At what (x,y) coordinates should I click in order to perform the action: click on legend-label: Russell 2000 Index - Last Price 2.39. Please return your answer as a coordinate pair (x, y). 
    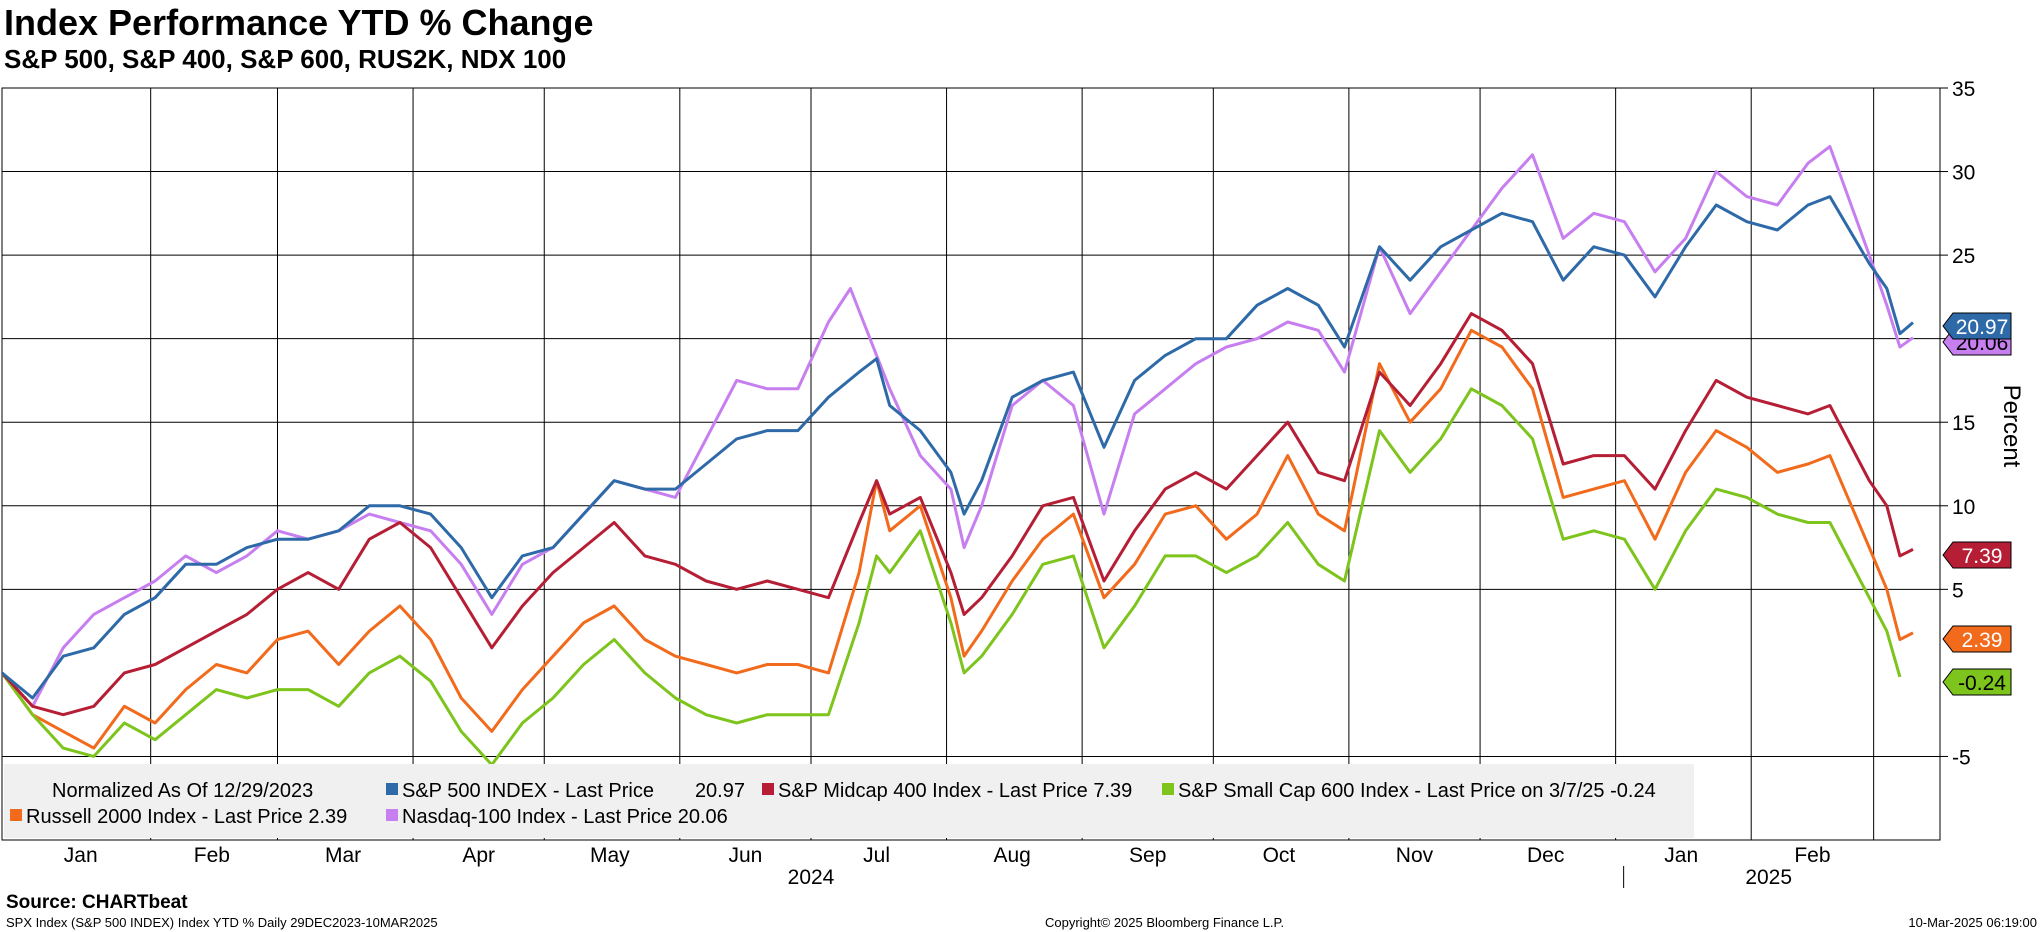
    Looking at the image, I should click on (186, 817).